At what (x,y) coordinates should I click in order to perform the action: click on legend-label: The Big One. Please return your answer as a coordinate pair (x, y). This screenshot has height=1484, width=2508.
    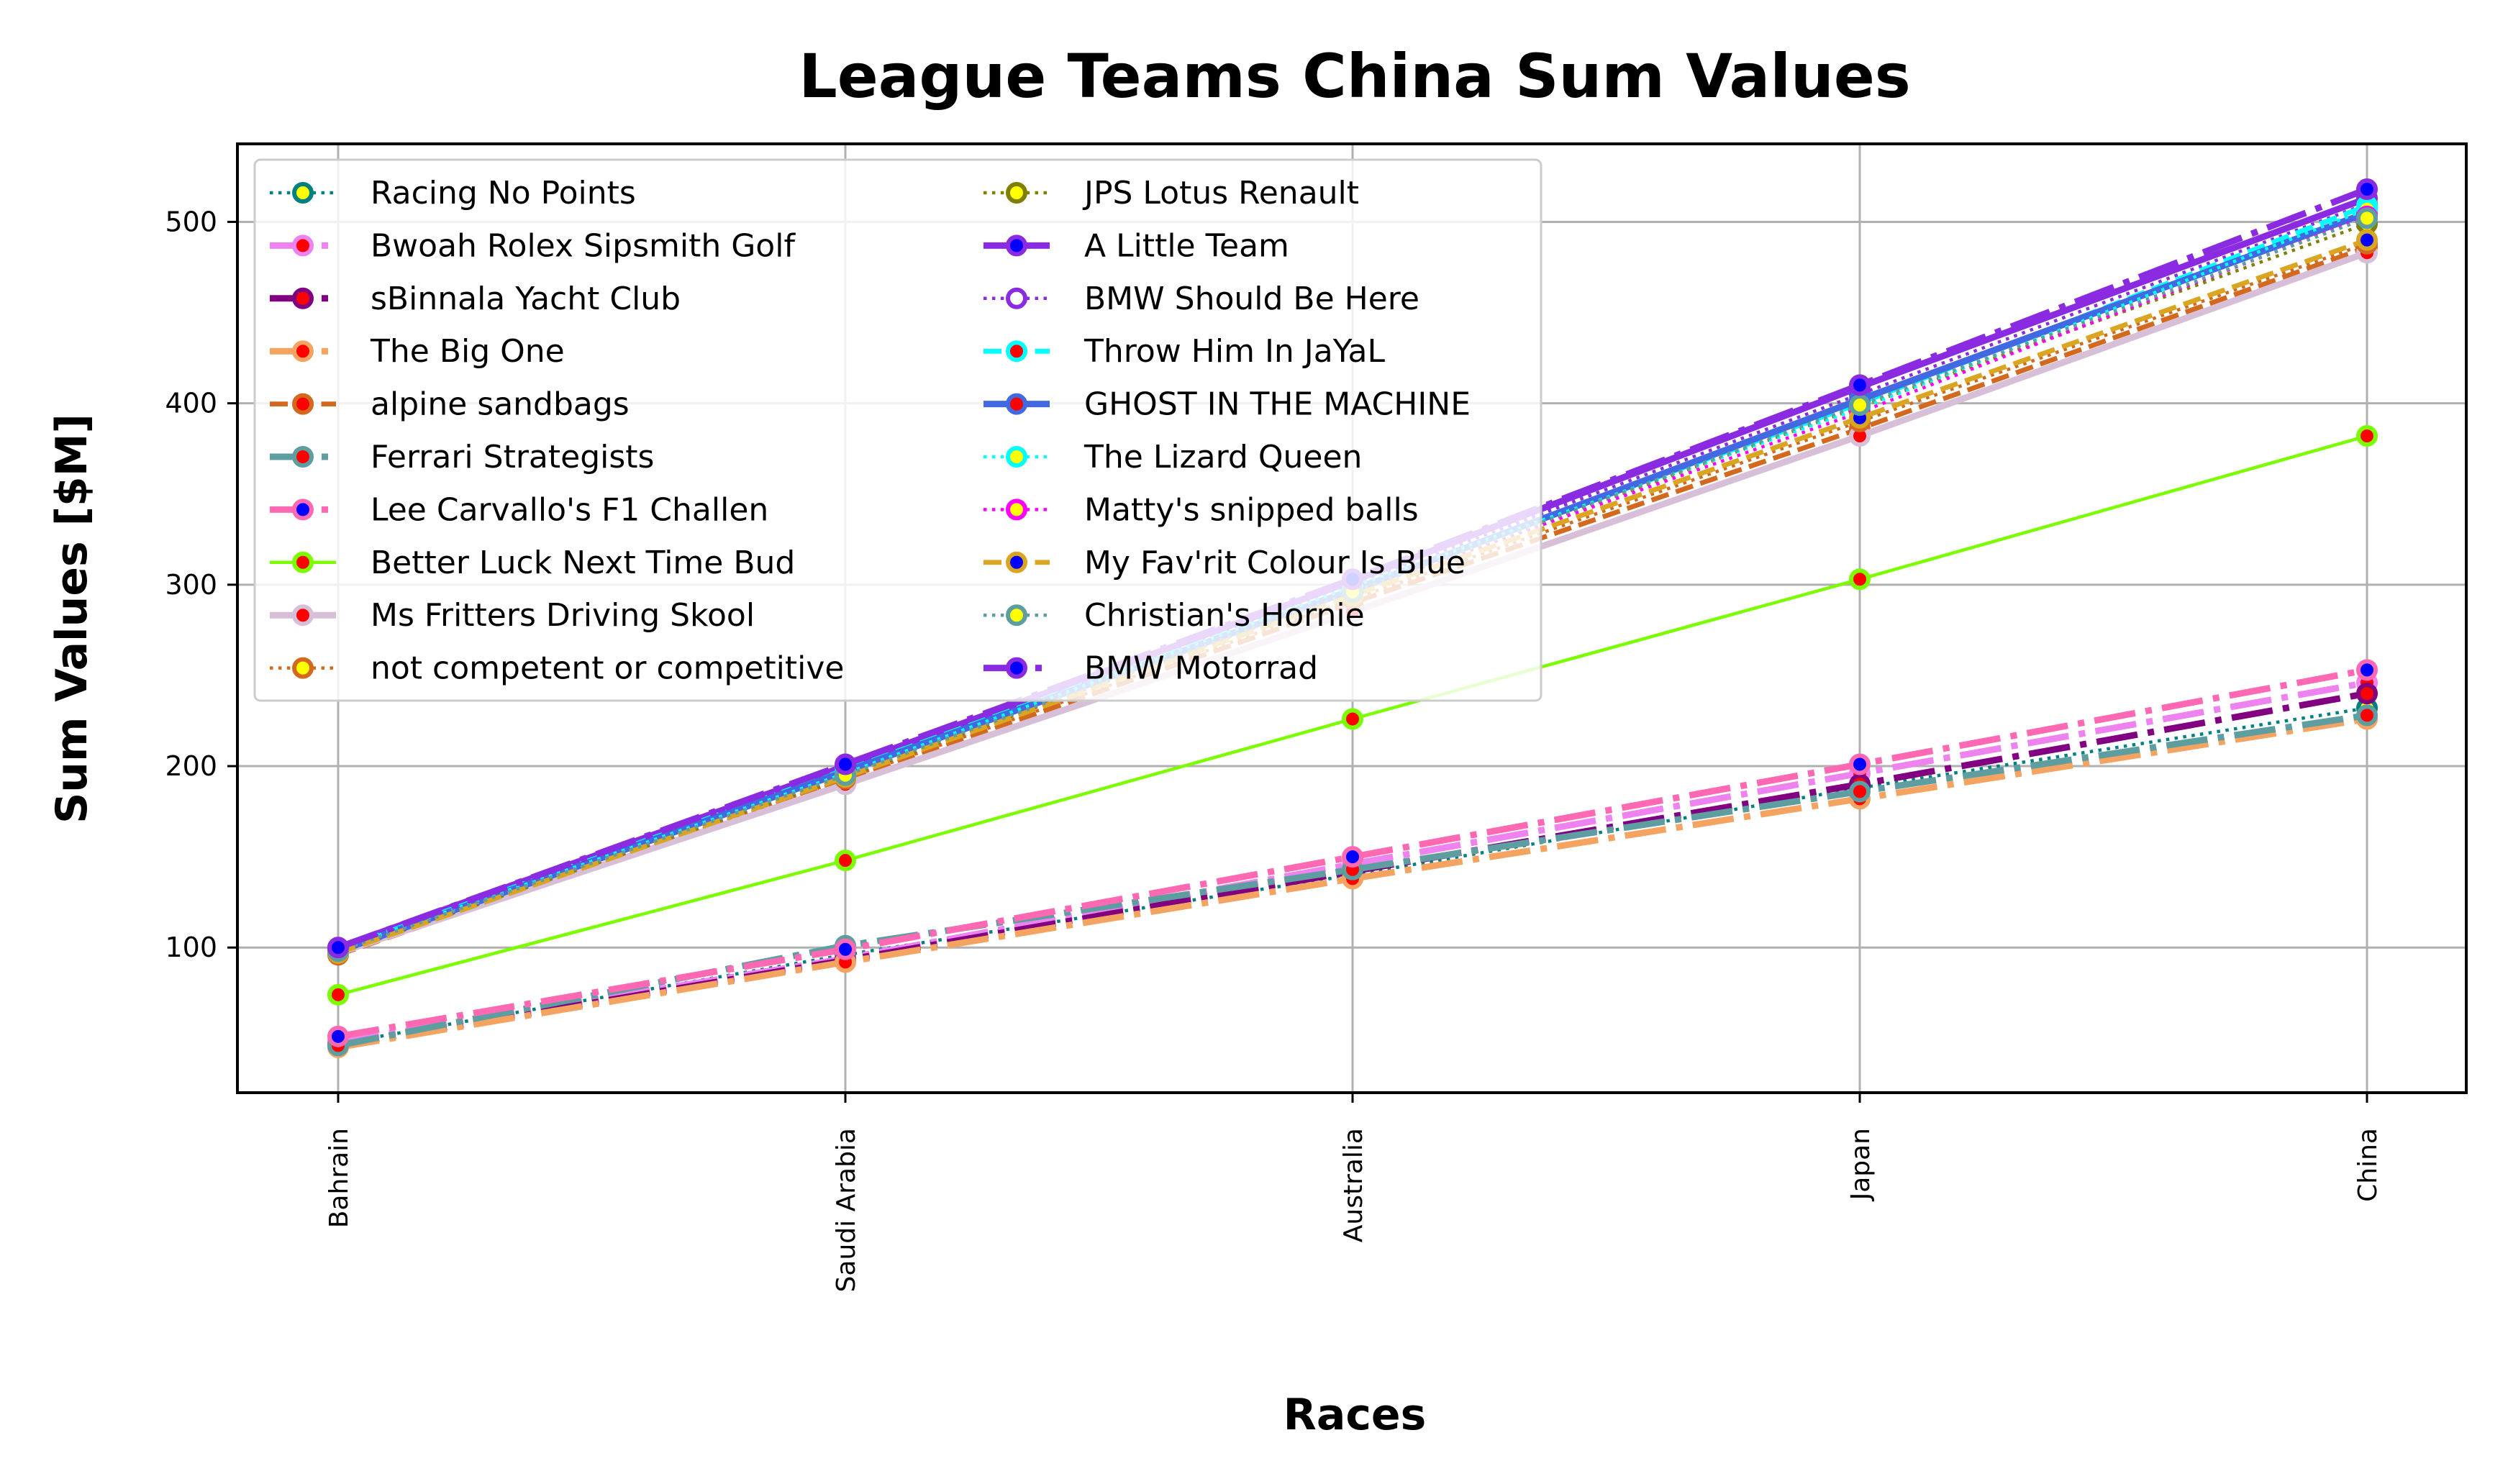
    Looking at the image, I should click on (468, 351).